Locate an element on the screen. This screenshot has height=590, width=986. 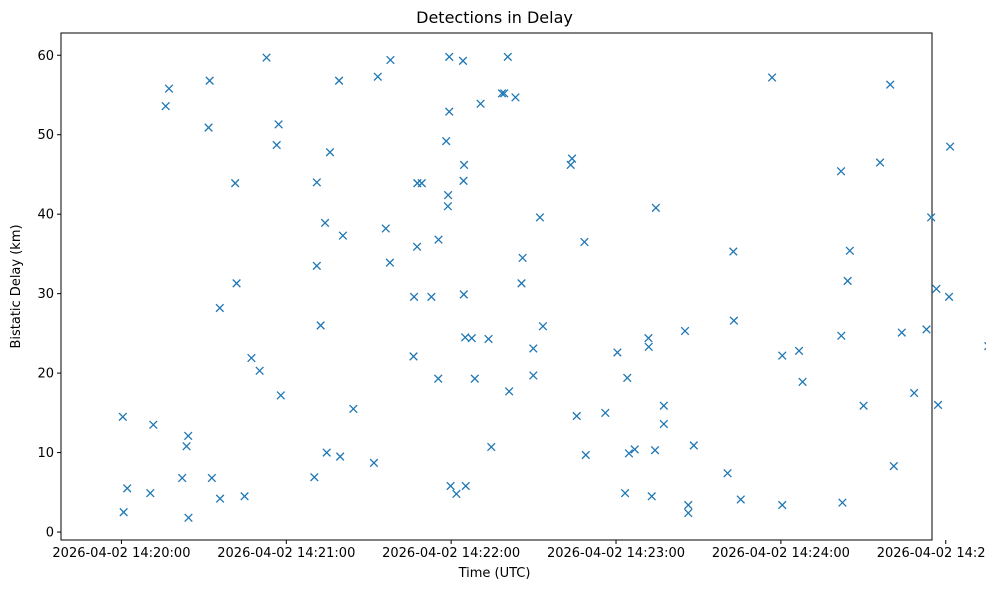
y-tick-label: 30 is located at coordinates (45, 294).